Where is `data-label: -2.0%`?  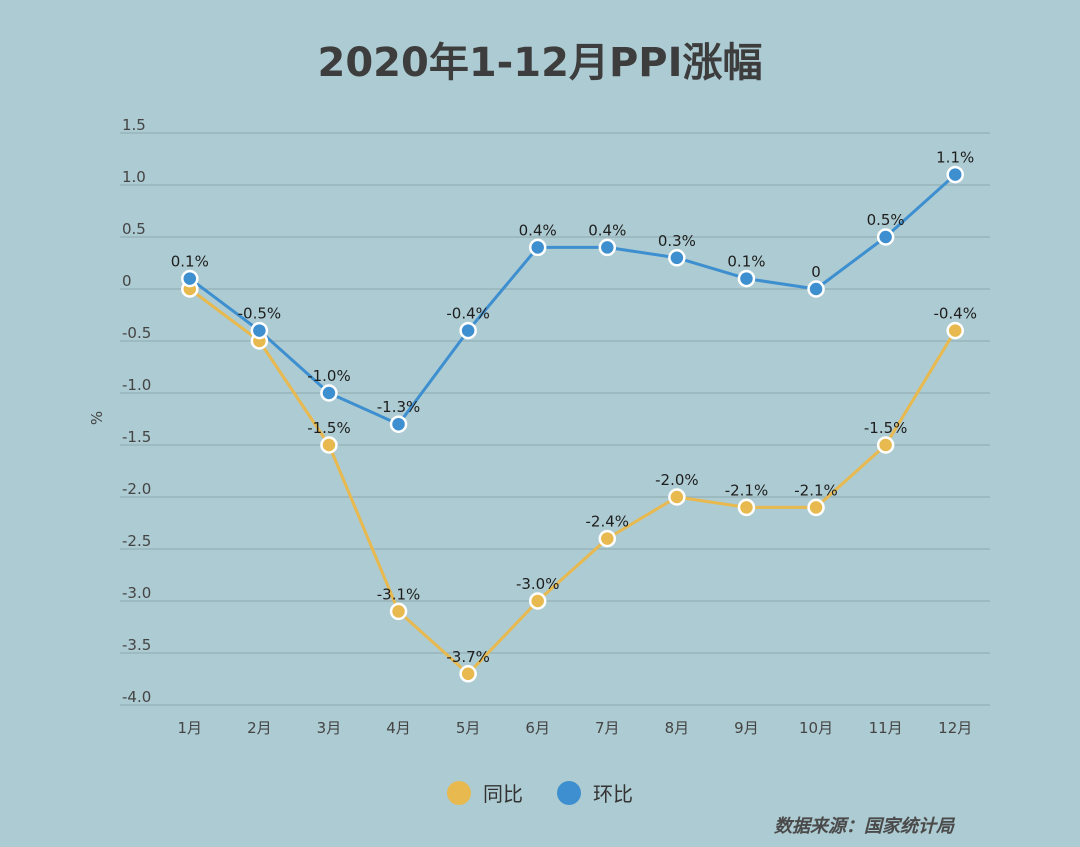 data-label: -2.0% is located at coordinates (677, 480).